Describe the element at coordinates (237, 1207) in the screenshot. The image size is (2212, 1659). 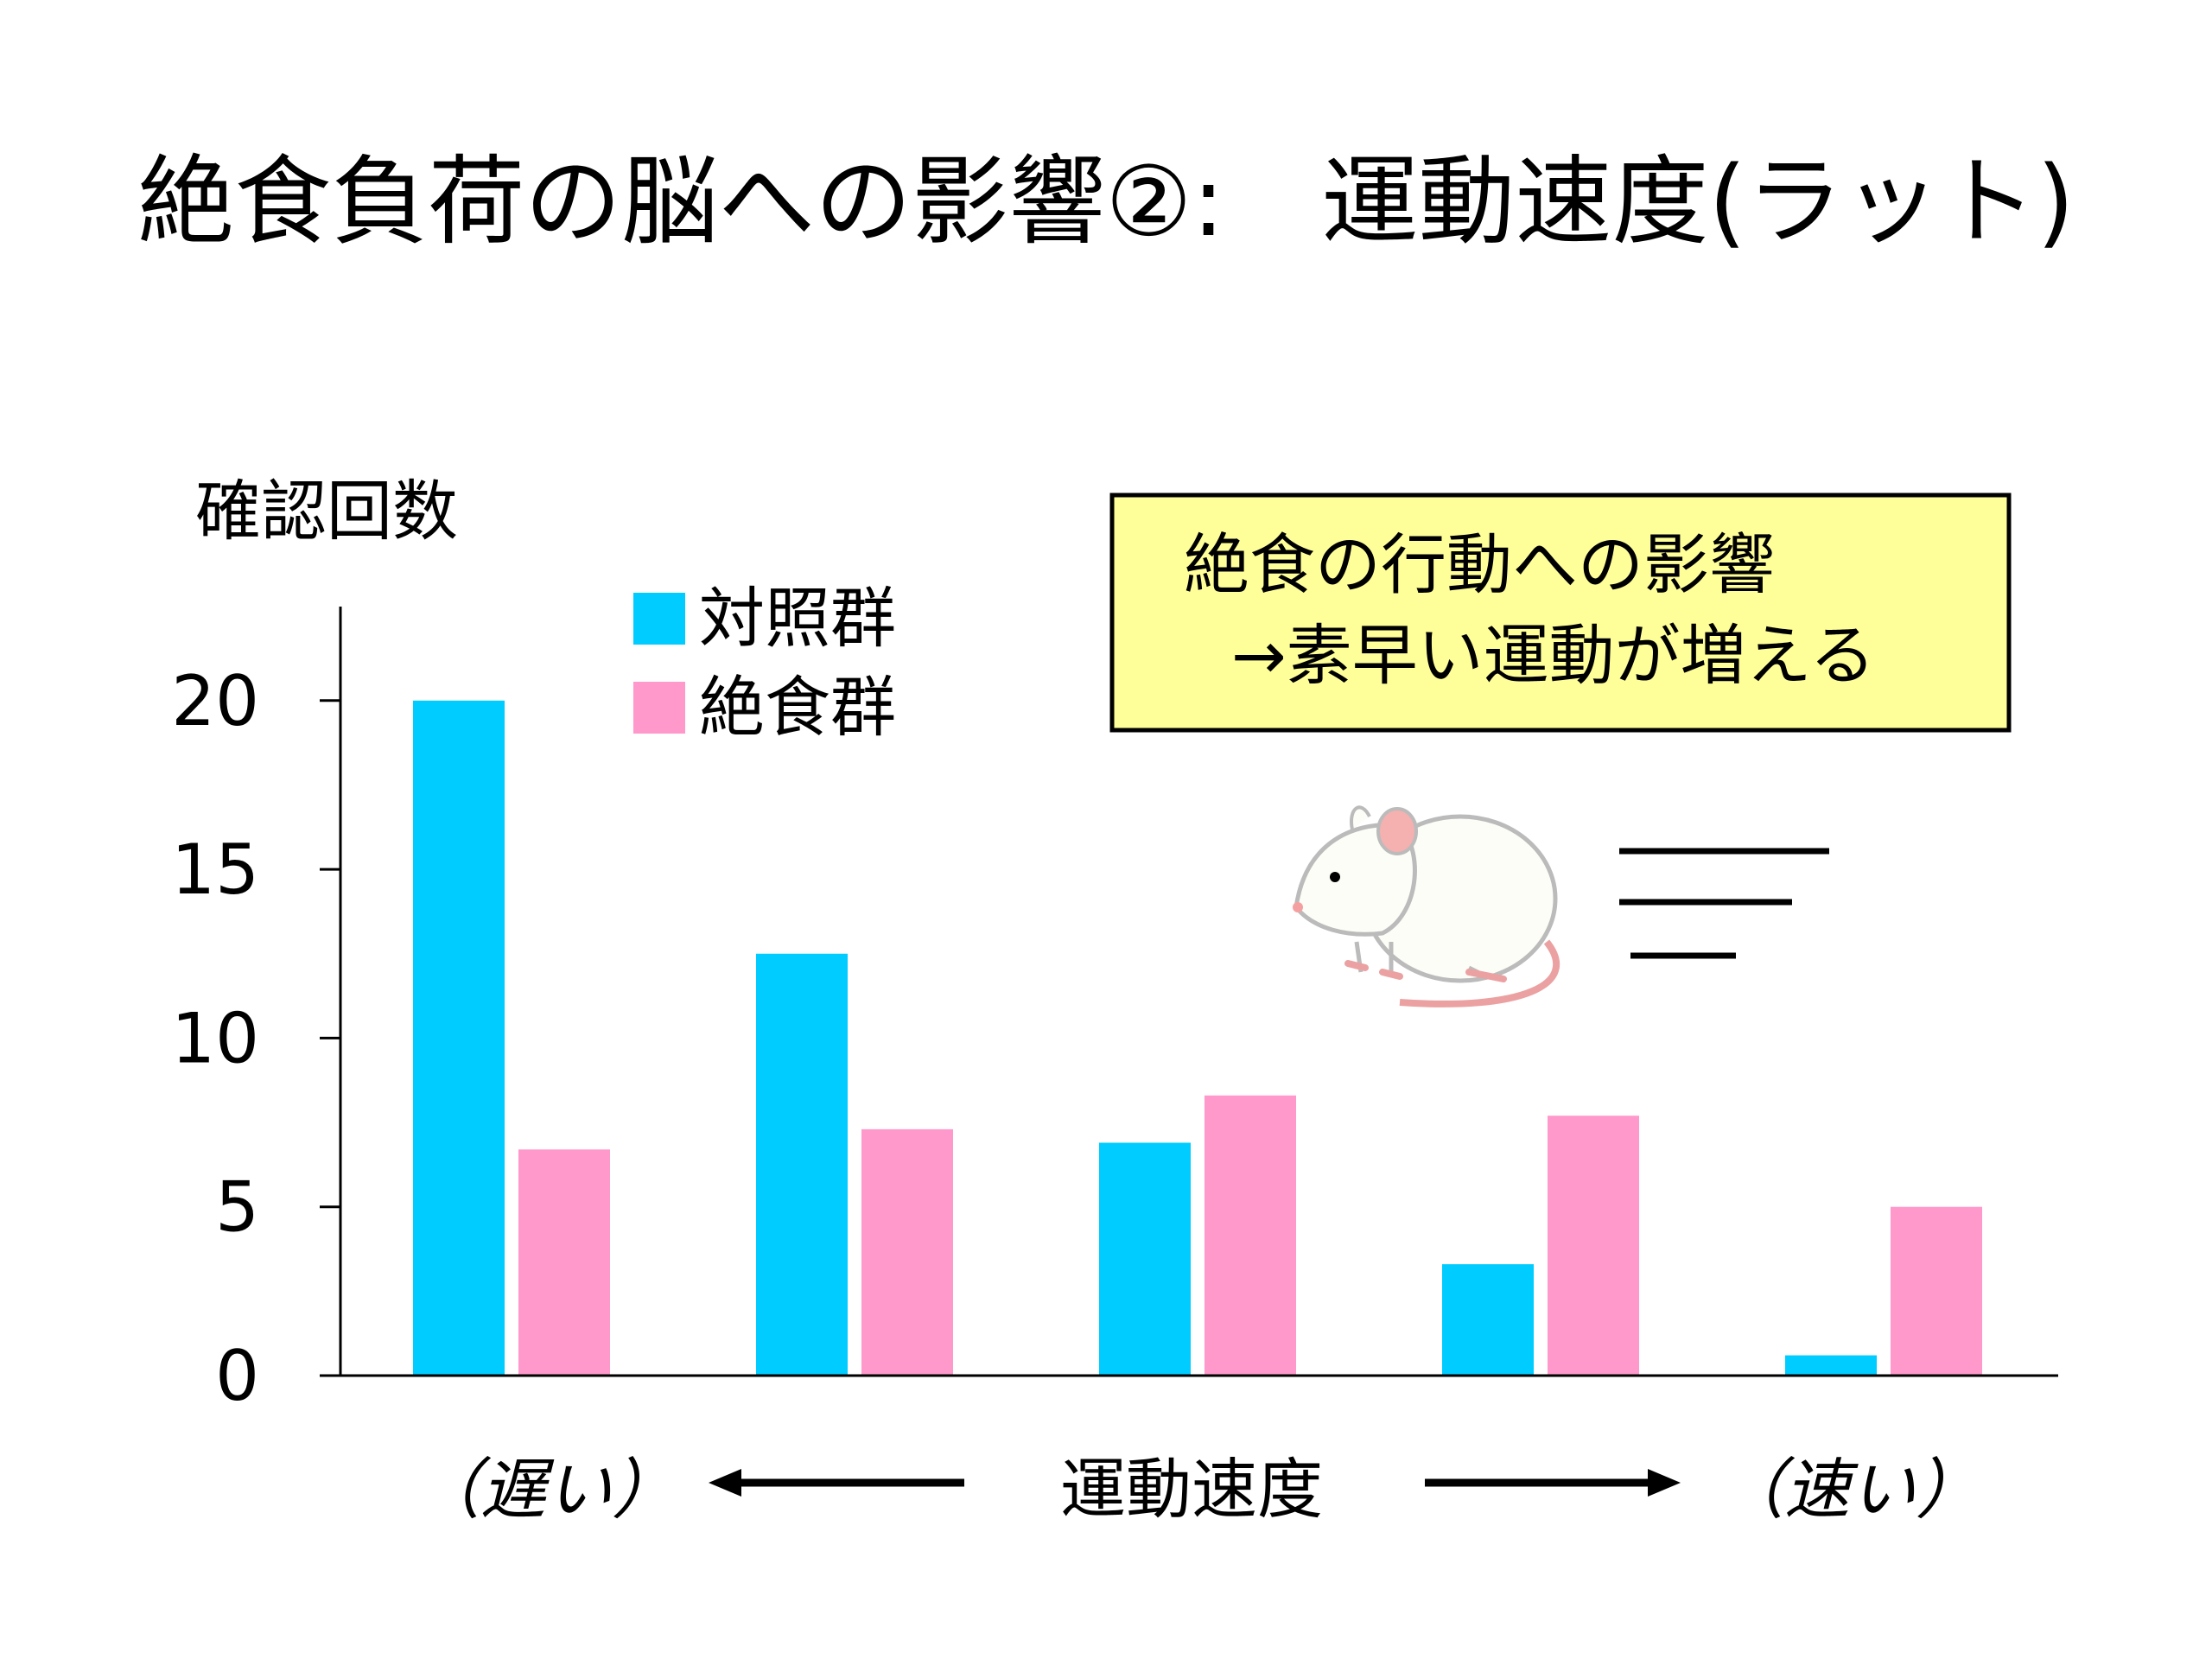
I see `y-tick-label: 5` at that location.